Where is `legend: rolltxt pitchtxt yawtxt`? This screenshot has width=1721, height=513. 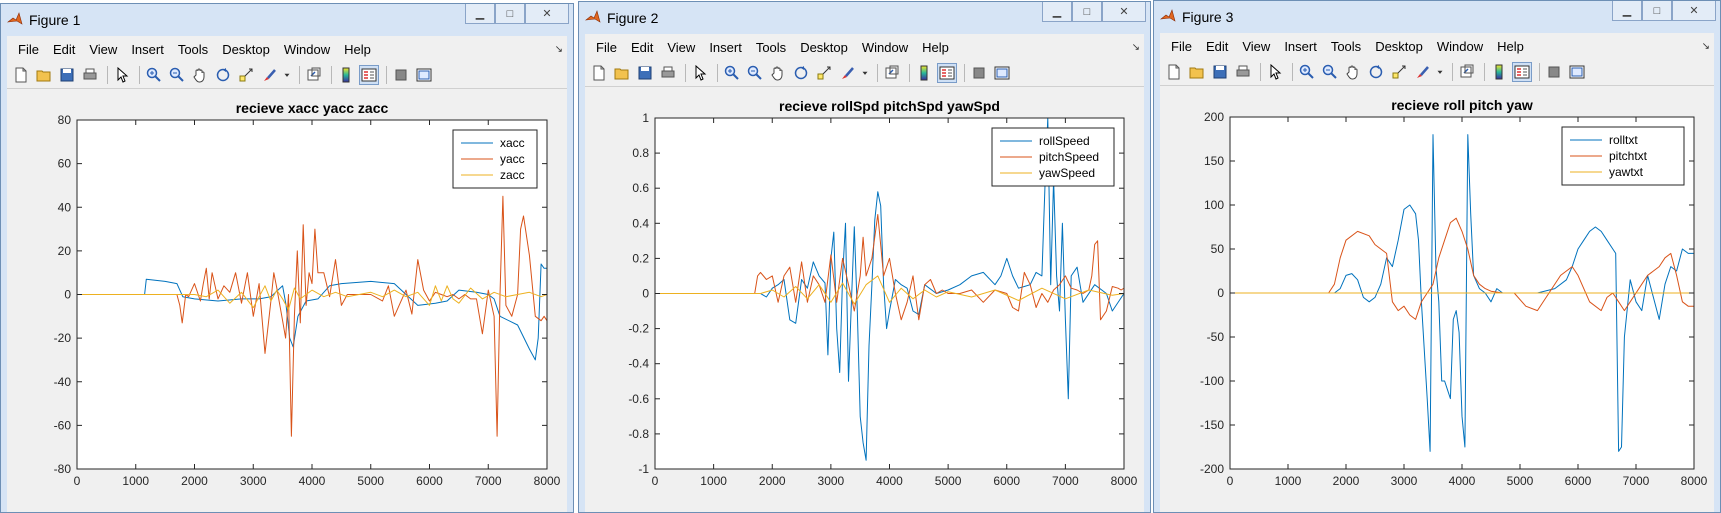
legend: rolltxt pitchtxt yawtxt is located at coordinates (1623, 156).